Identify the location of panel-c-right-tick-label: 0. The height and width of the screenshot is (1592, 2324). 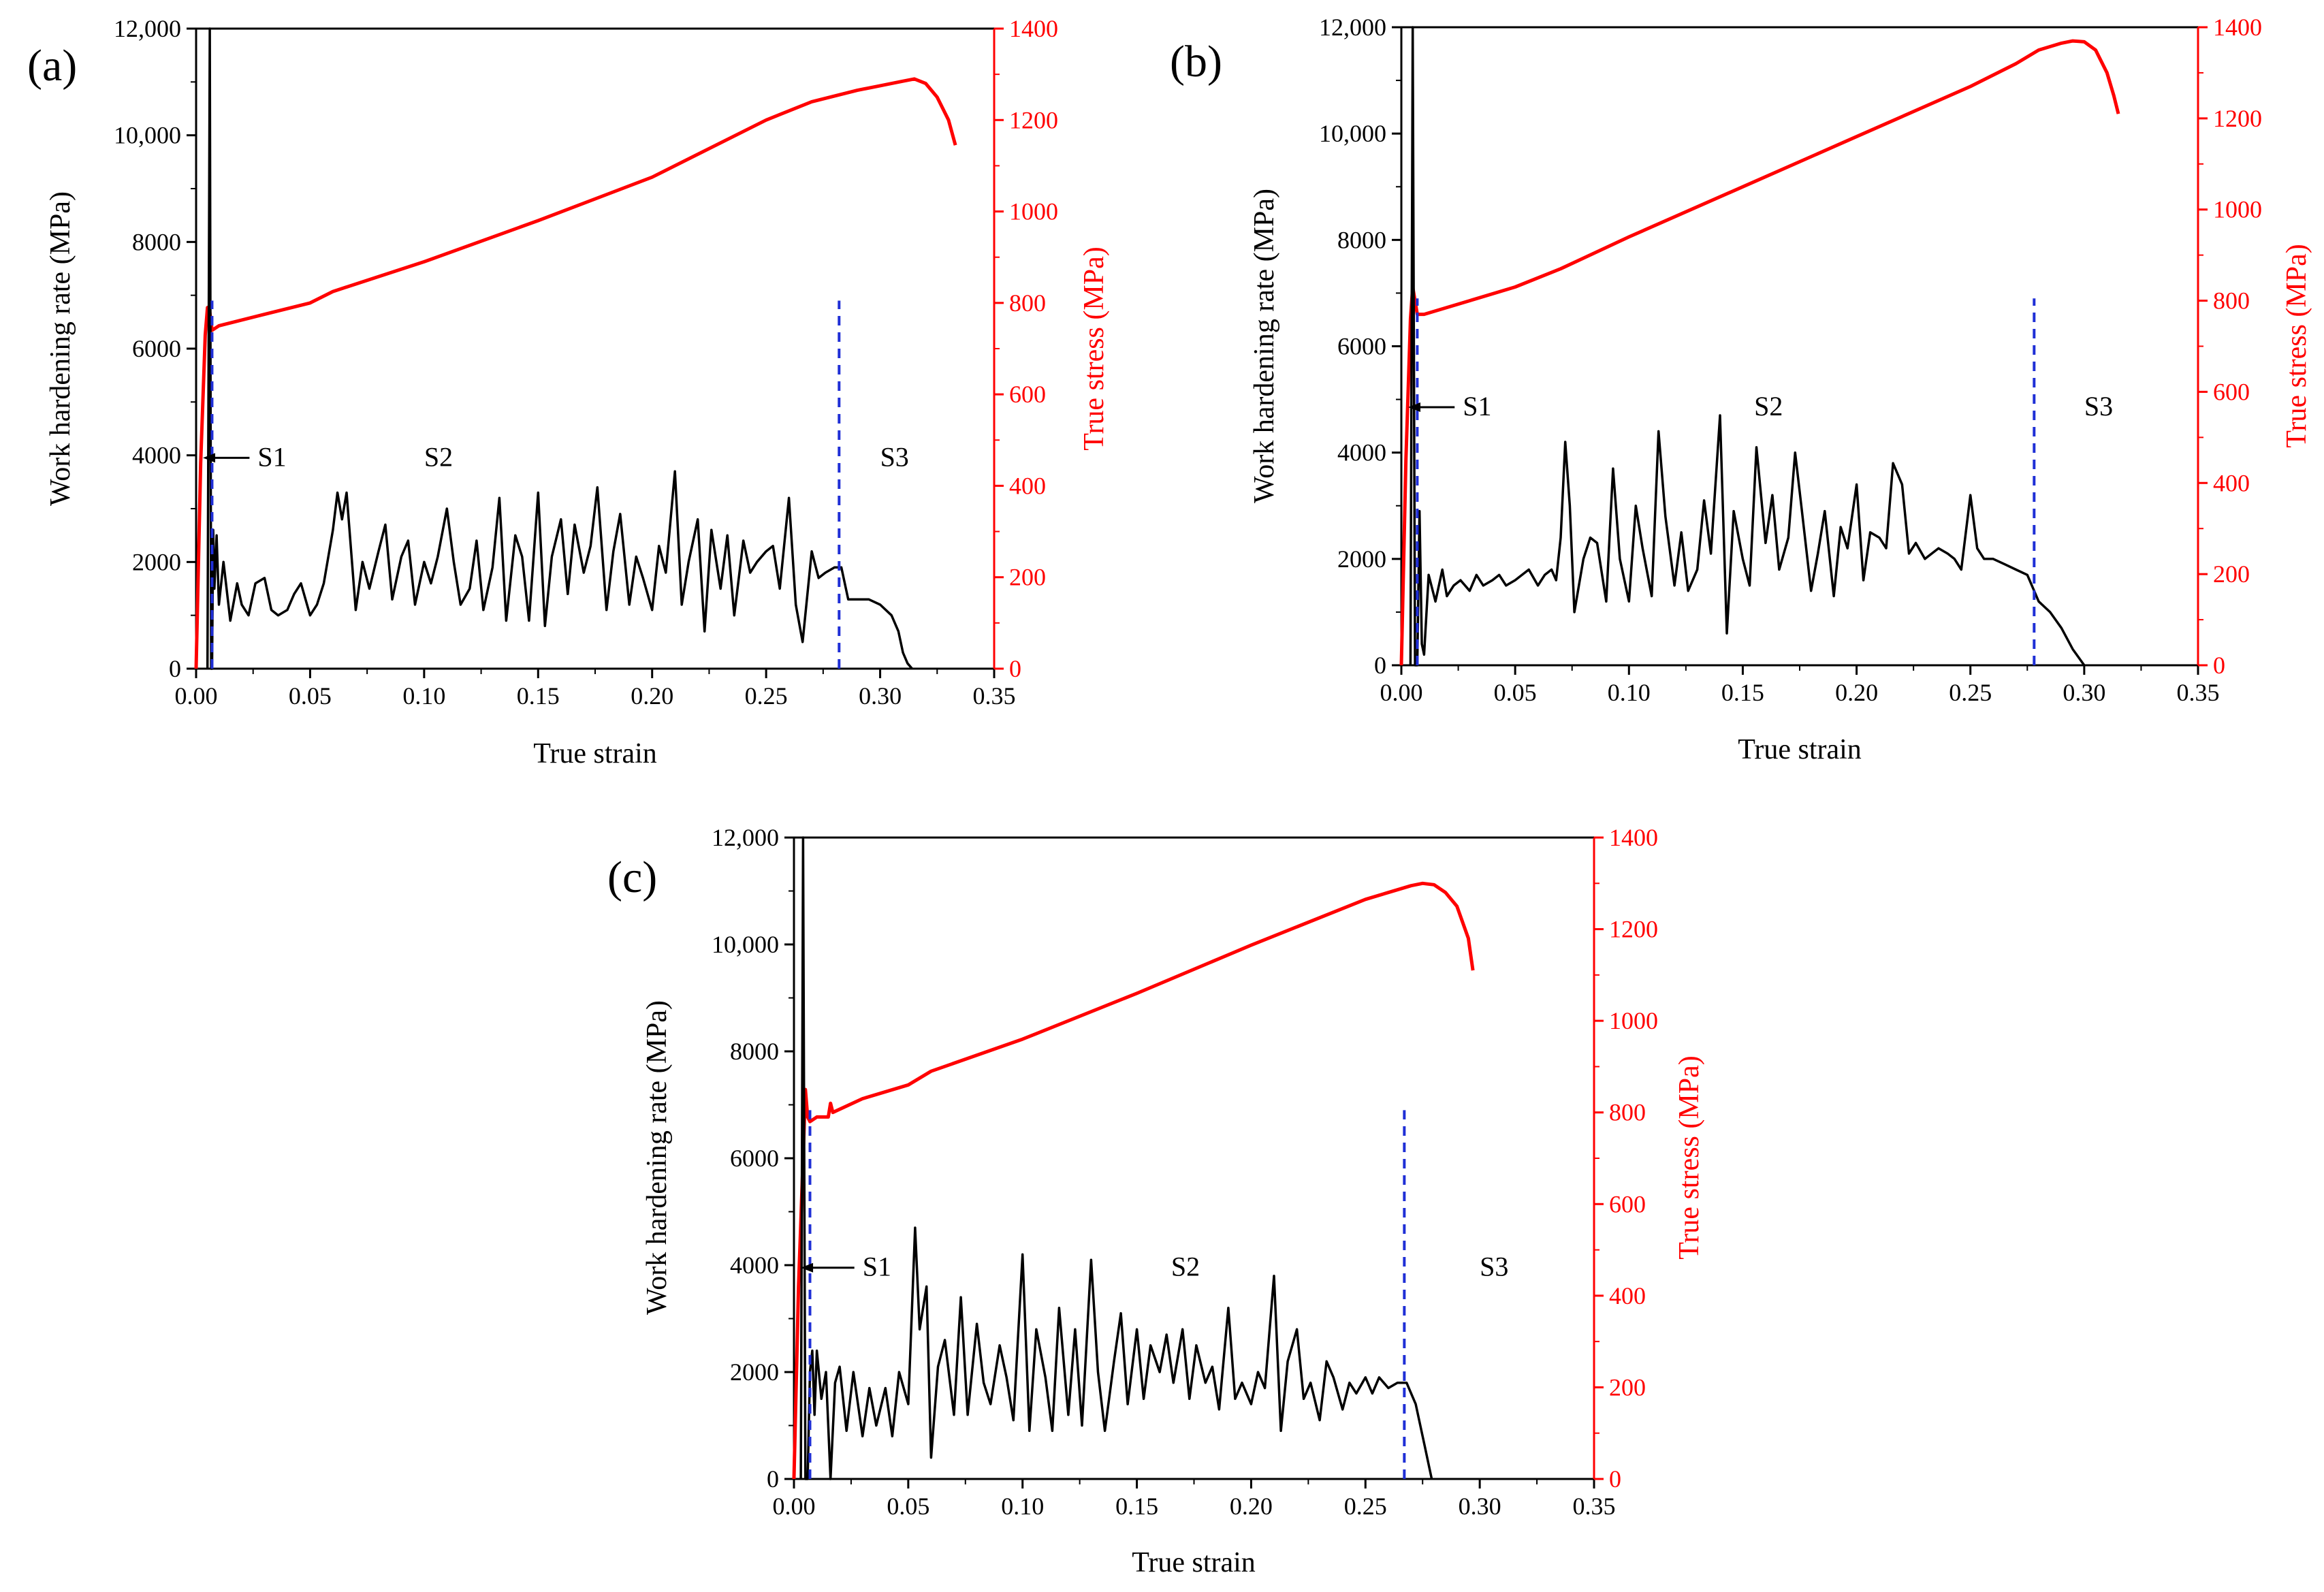
(1615, 1479).